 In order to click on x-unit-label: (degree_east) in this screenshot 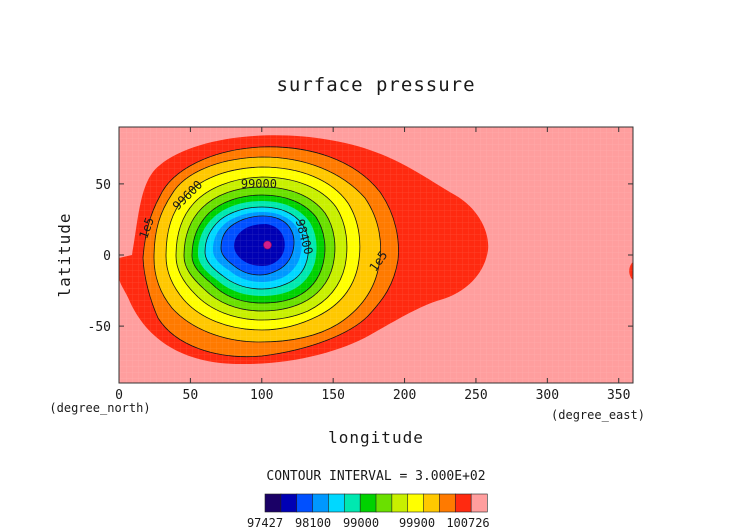, I will do `click(598, 415)`.